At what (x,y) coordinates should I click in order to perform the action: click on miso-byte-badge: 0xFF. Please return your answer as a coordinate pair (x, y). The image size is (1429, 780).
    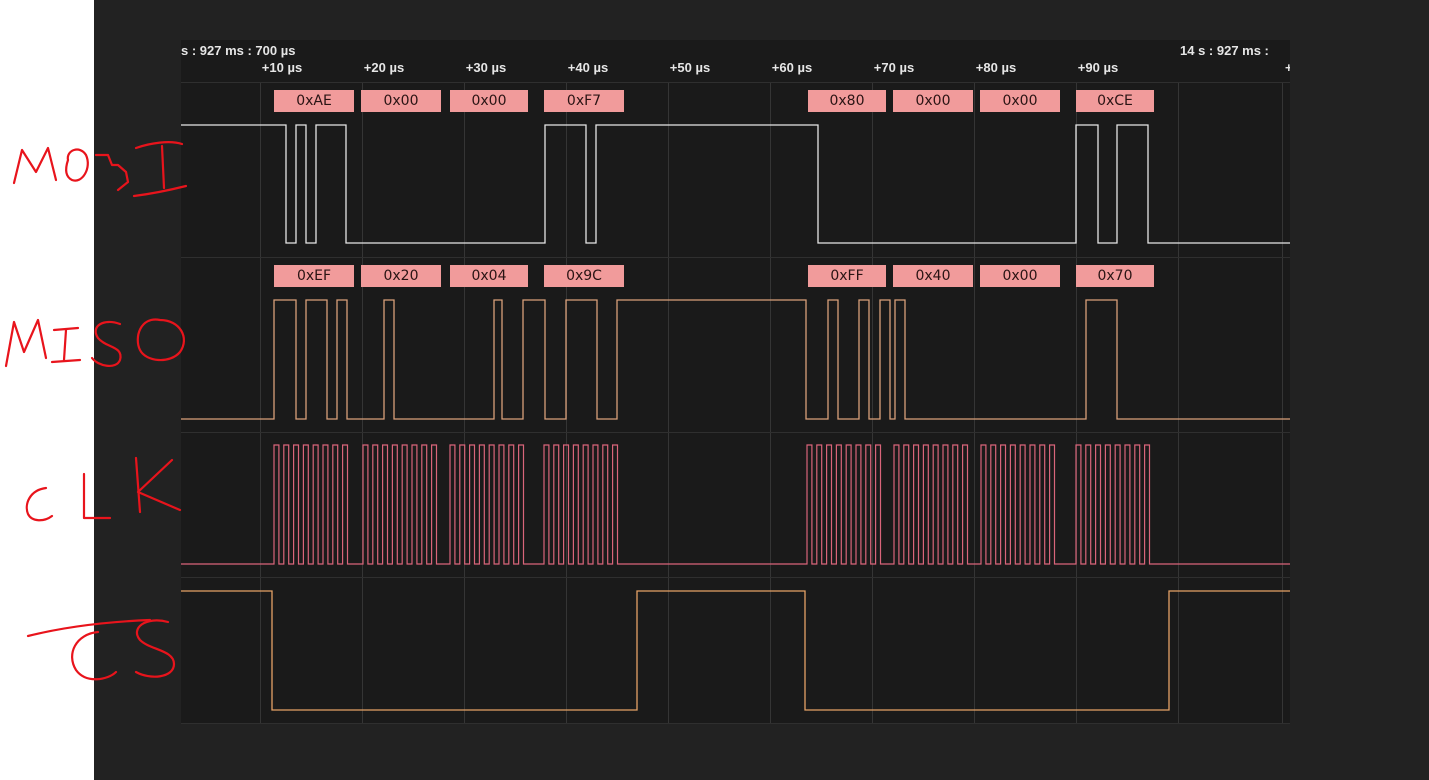
    Looking at the image, I should click on (847, 276).